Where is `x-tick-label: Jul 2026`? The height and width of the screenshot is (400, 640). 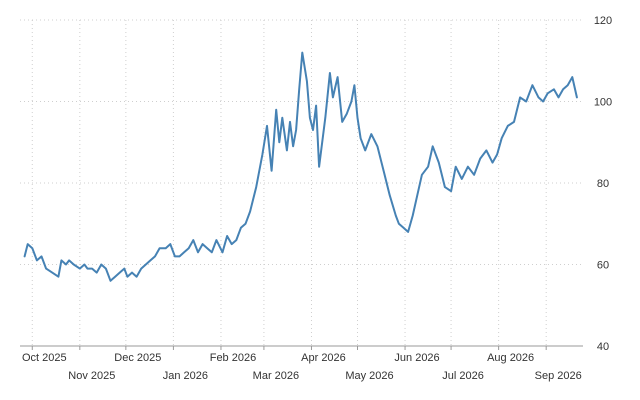 x-tick-label: Jul 2026 is located at coordinates (463, 376).